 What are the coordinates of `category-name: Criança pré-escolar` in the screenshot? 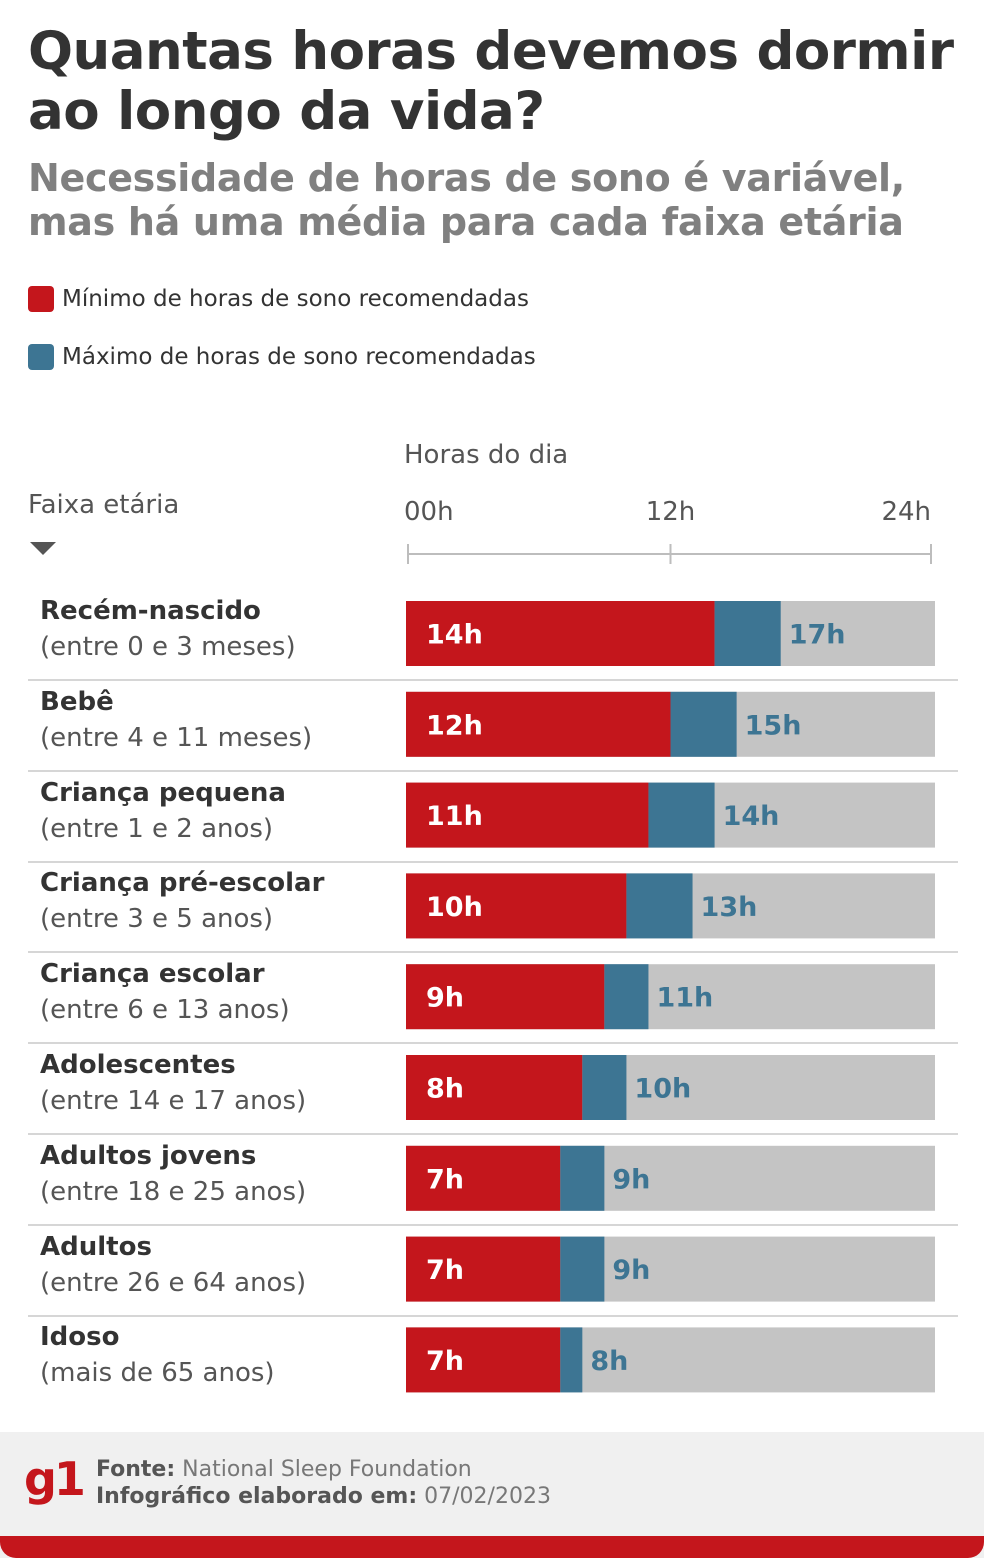 It's located at (182, 883).